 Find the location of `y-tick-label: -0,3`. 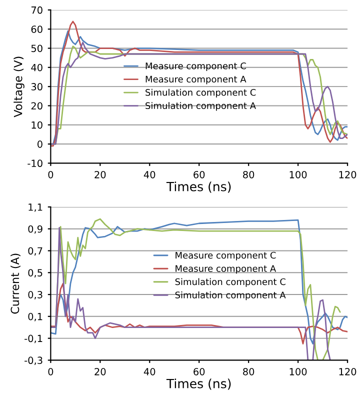

y-tick-label: -0,3 is located at coordinates (33, 361).